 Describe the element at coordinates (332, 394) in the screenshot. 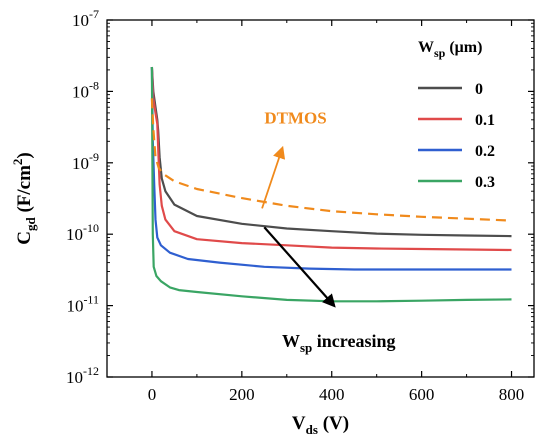

I see `x-tick-label: 400` at that location.